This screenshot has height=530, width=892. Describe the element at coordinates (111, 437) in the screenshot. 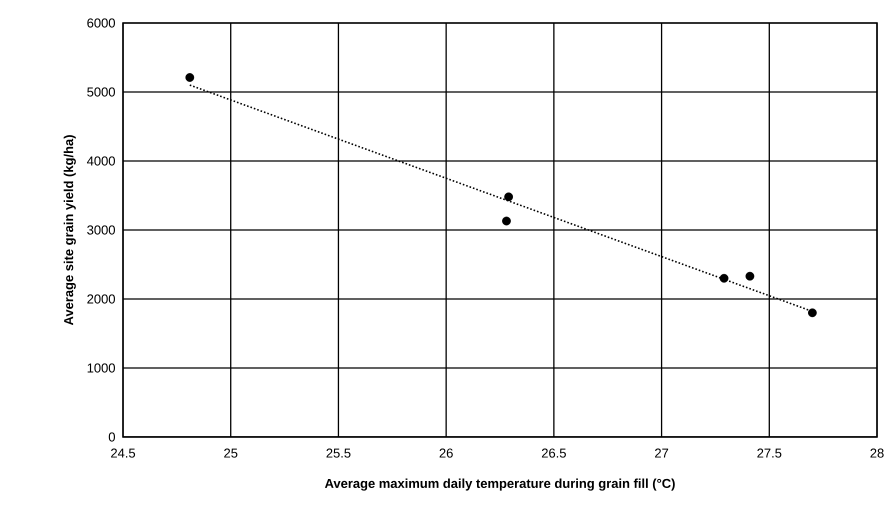

I see `y-tick-label: 0` at that location.